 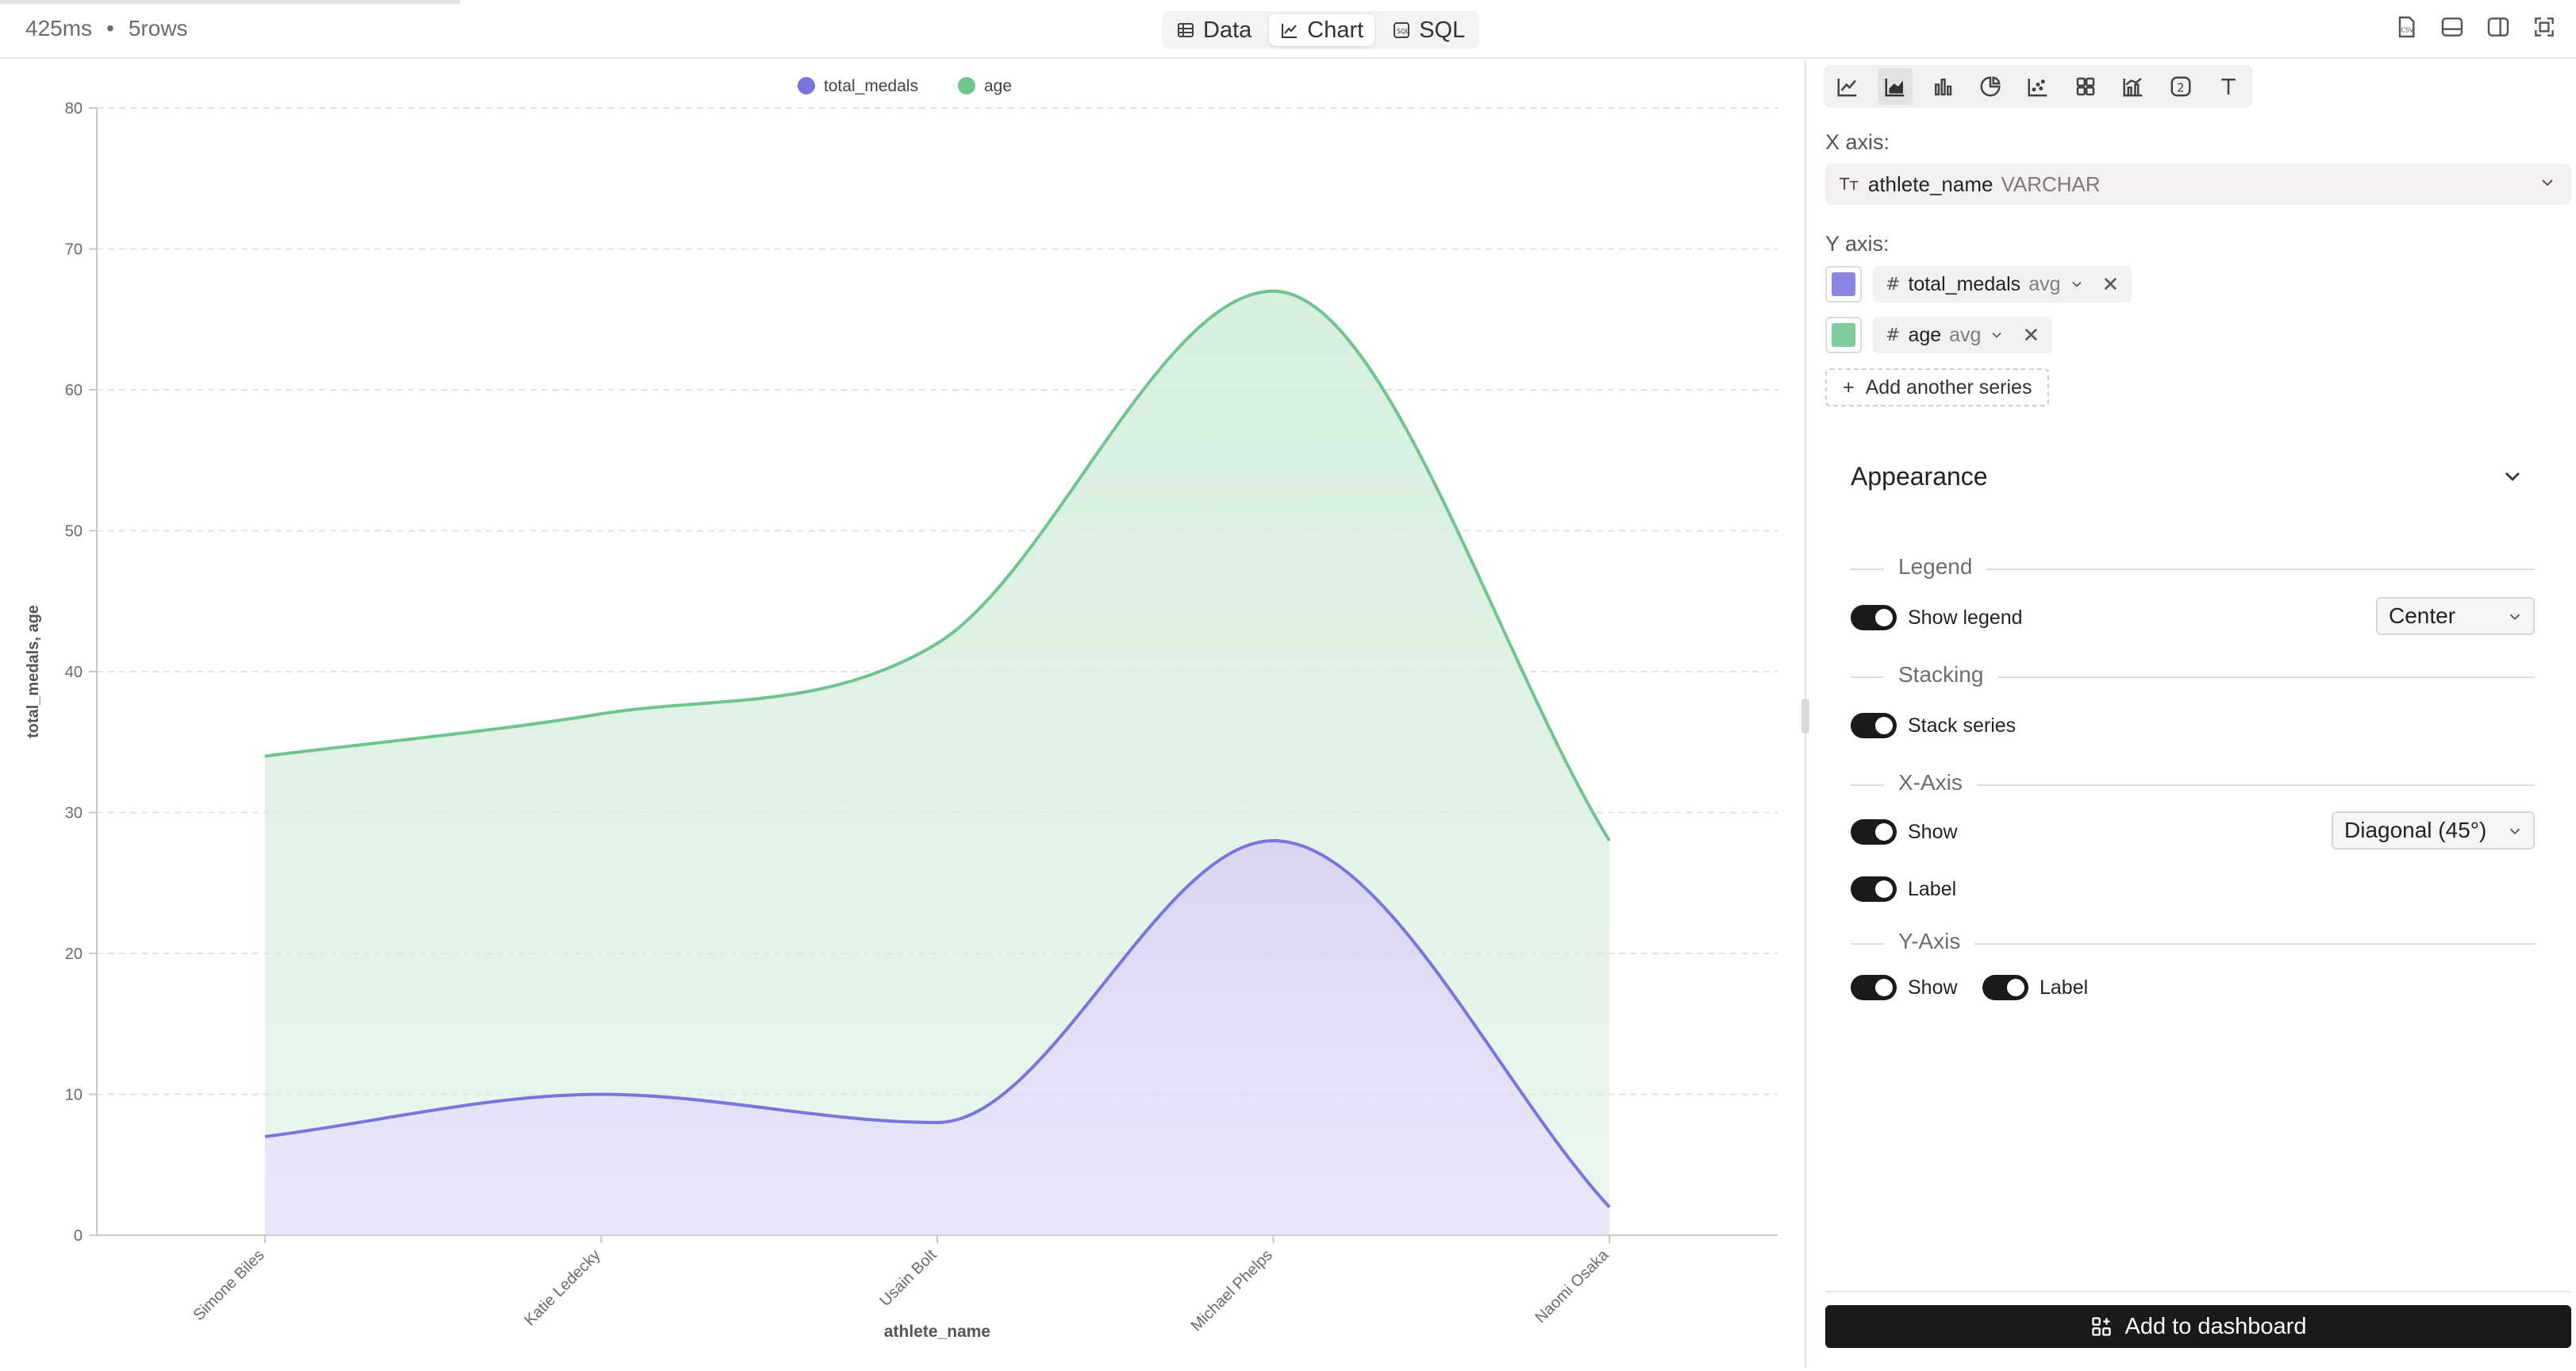 What do you see at coordinates (2422, 615) in the screenshot?
I see `legend-position-value: Center` at bounding box center [2422, 615].